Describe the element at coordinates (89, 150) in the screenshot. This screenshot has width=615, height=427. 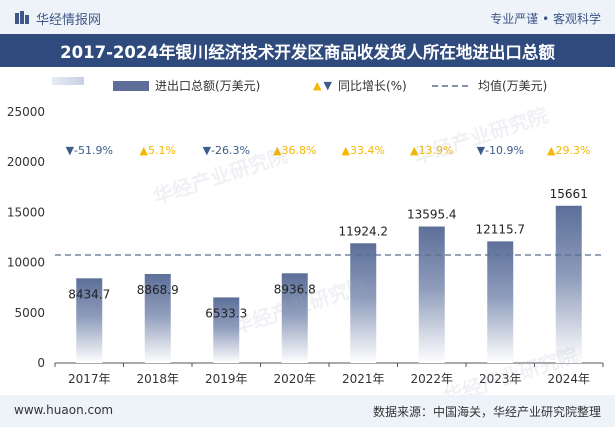
I see `growth-label: ▼-51.9%` at that location.